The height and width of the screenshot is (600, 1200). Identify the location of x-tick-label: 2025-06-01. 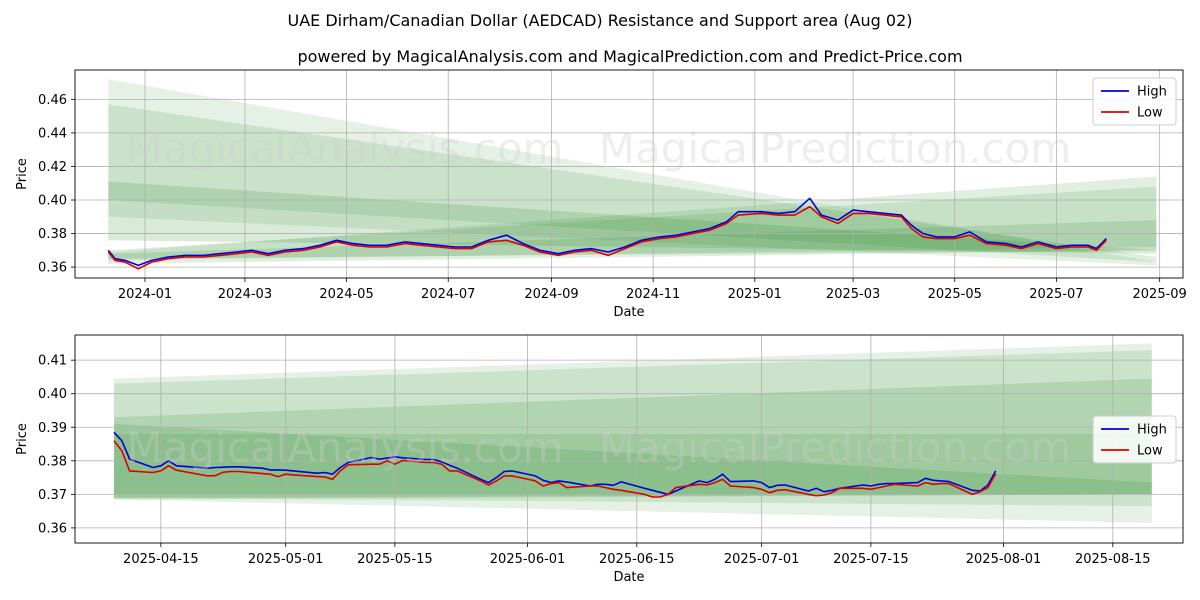
(528, 559).